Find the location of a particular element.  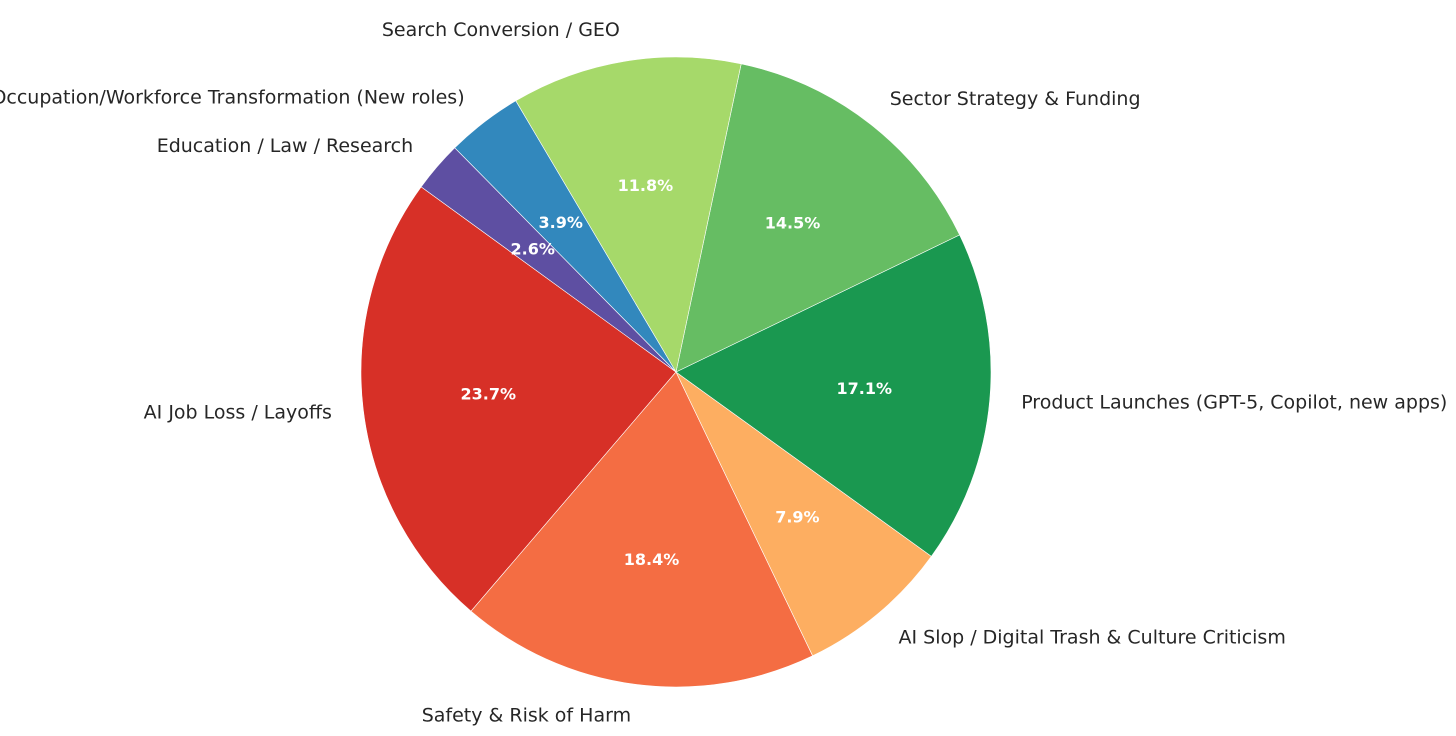

pie-slice-ai-job-loss-layoffs is located at coordinates (518, 399).